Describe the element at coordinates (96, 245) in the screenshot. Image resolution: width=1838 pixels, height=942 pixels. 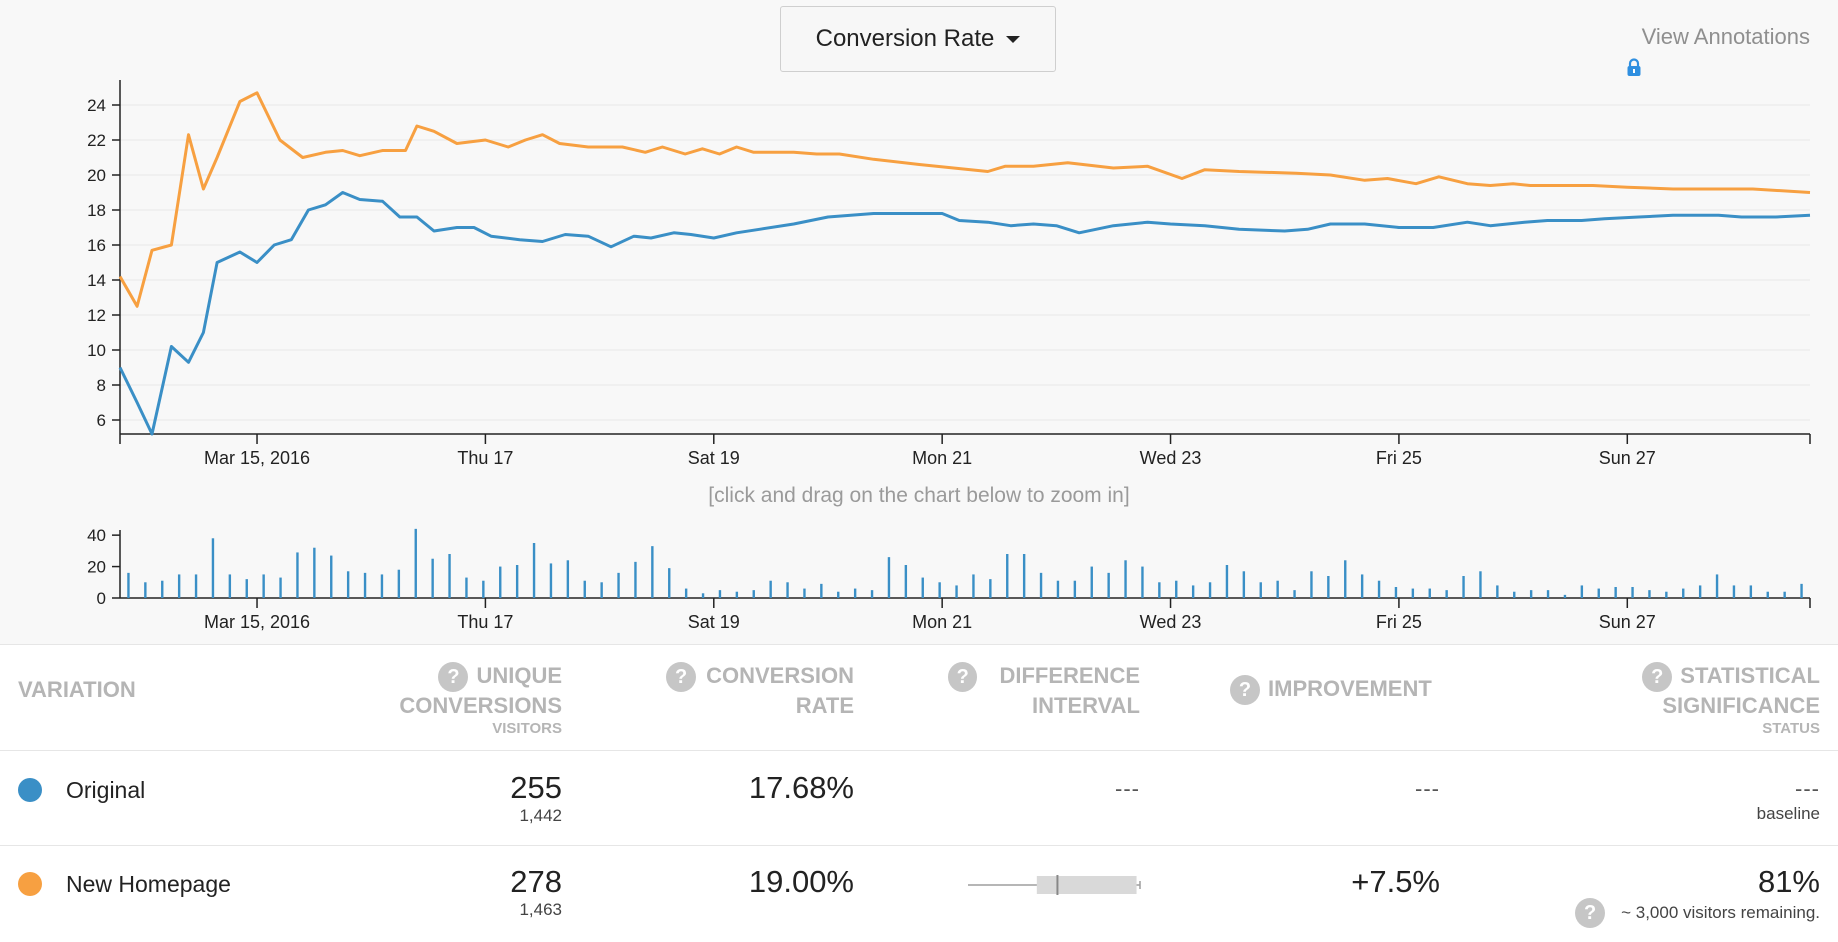
I see `y-tick-label: 16` at that location.